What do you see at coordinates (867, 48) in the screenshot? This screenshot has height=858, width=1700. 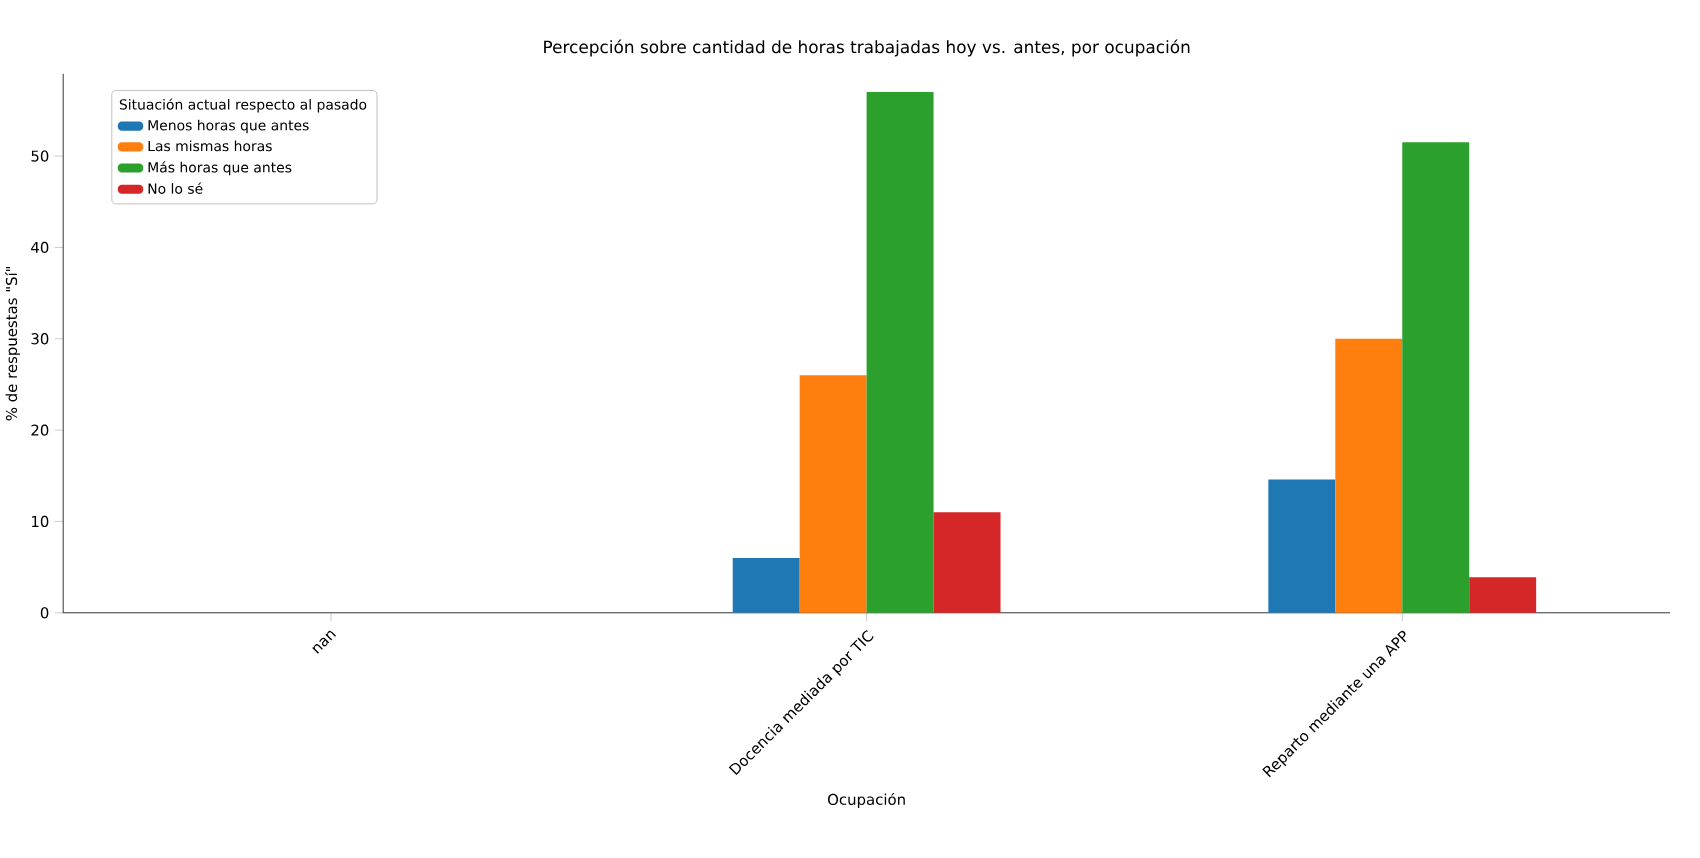 I see `chart-title: Percepción sobre cantidad de horas trabajadas hoy vs. antes, por ocupación` at bounding box center [867, 48].